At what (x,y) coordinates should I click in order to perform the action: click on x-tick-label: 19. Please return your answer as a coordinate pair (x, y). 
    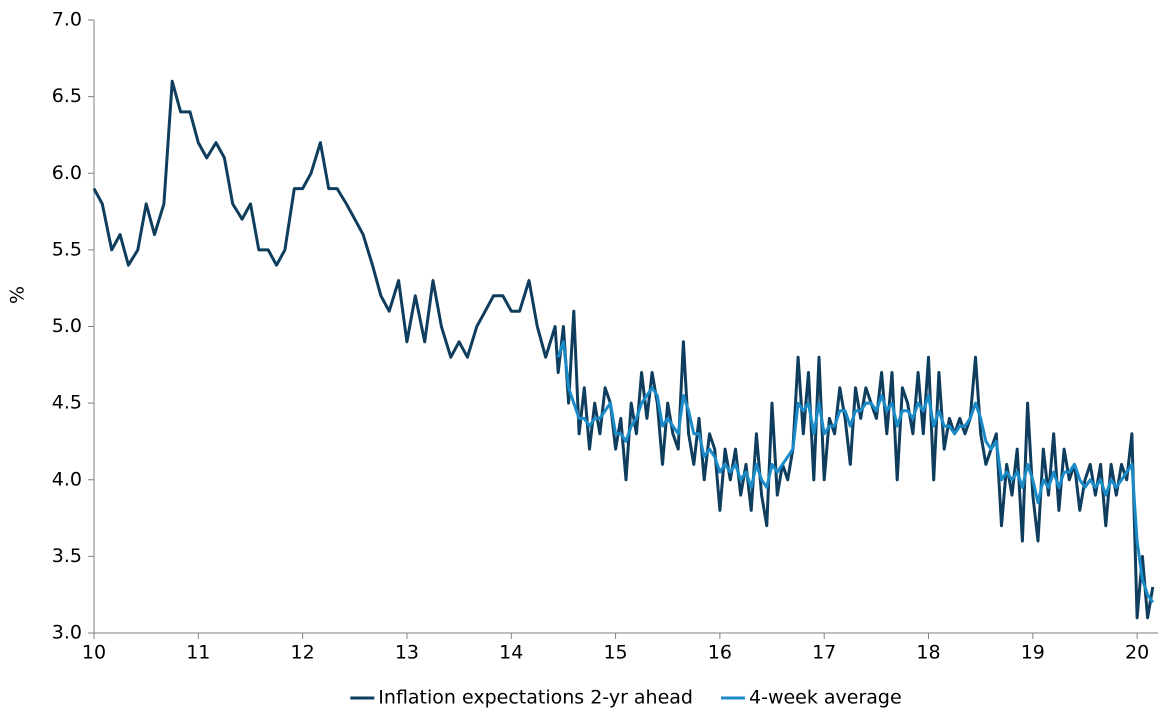
    Looking at the image, I should click on (1033, 653).